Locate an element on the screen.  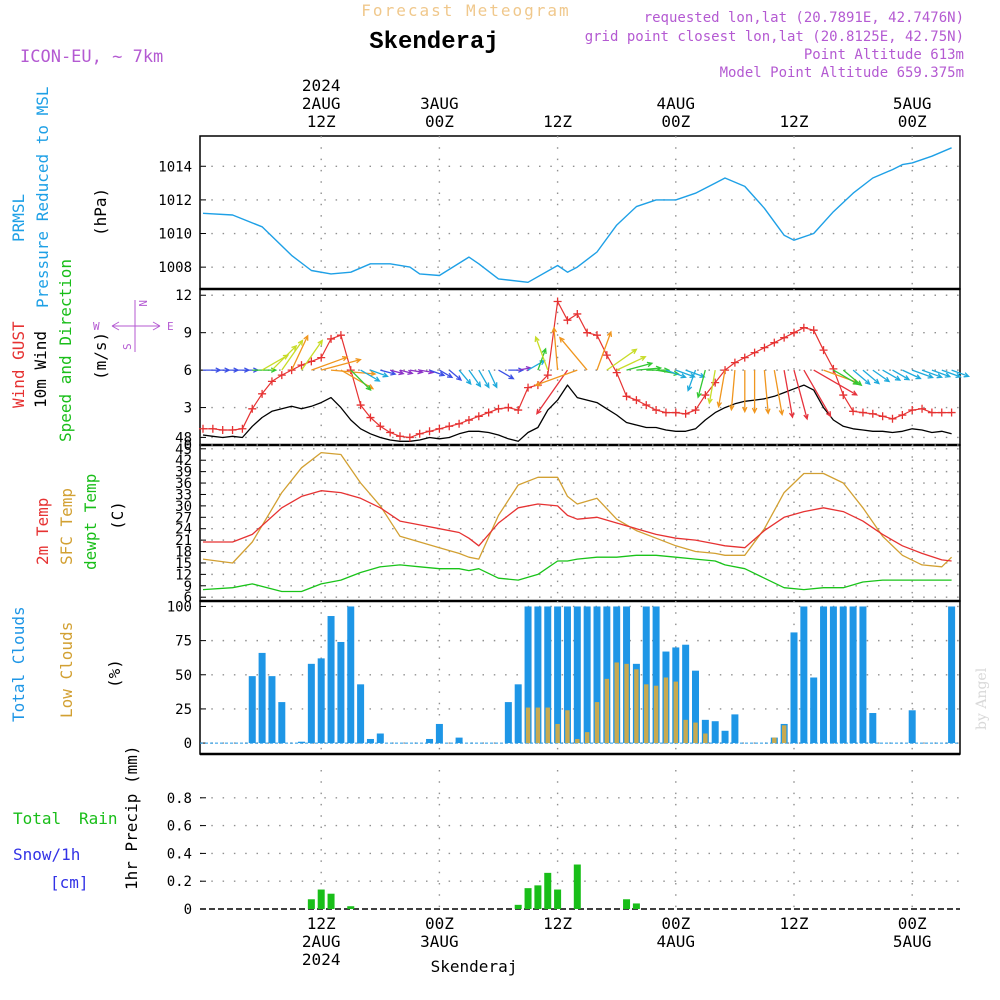
ytick-temperature-9: 33 is located at coordinates (183, 495).